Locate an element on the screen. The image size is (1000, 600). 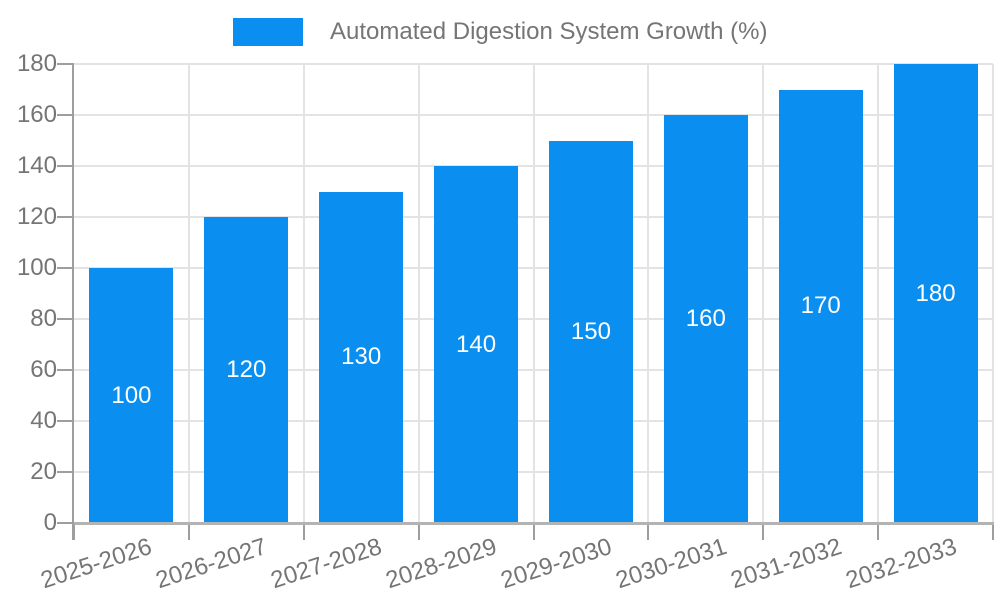
x-axis-line is located at coordinates (533, 523).